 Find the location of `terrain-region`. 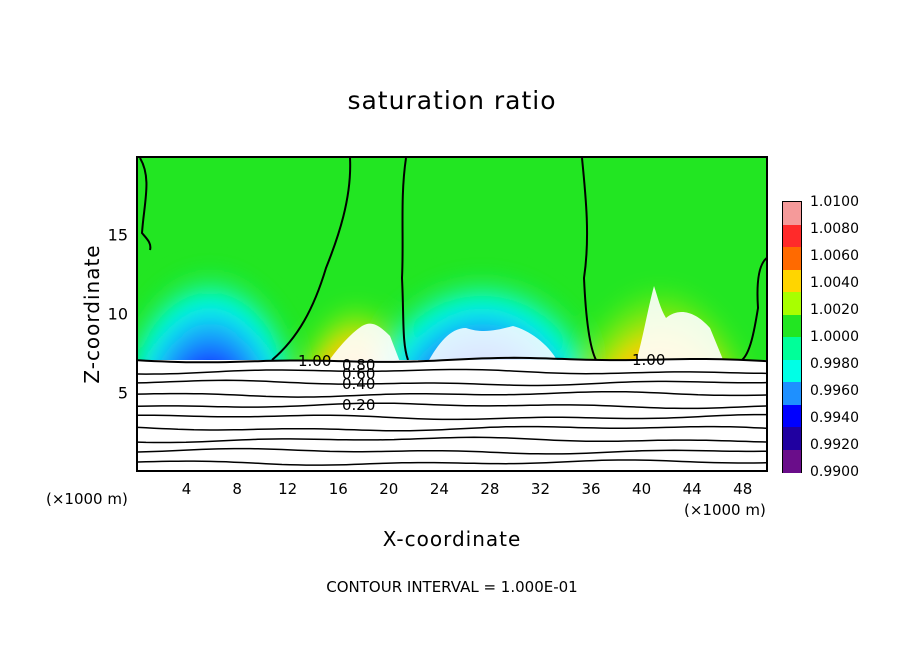

terrain-region is located at coordinates (452, 415).